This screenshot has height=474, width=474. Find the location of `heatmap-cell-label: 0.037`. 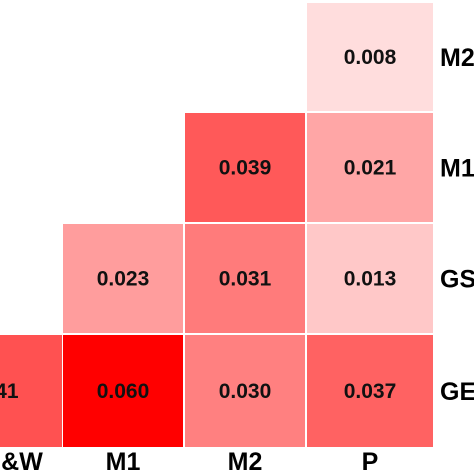

heatmap-cell-label: 0.037 is located at coordinates (370, 391).